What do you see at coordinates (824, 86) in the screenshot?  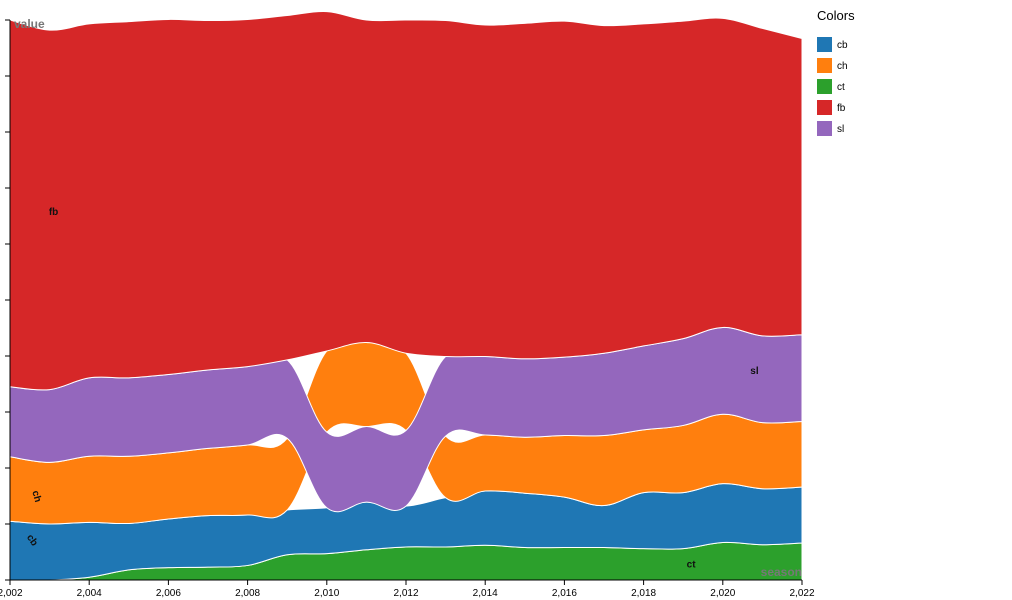 I see `legend-swatch-ct` at bounding box center [824, 86].